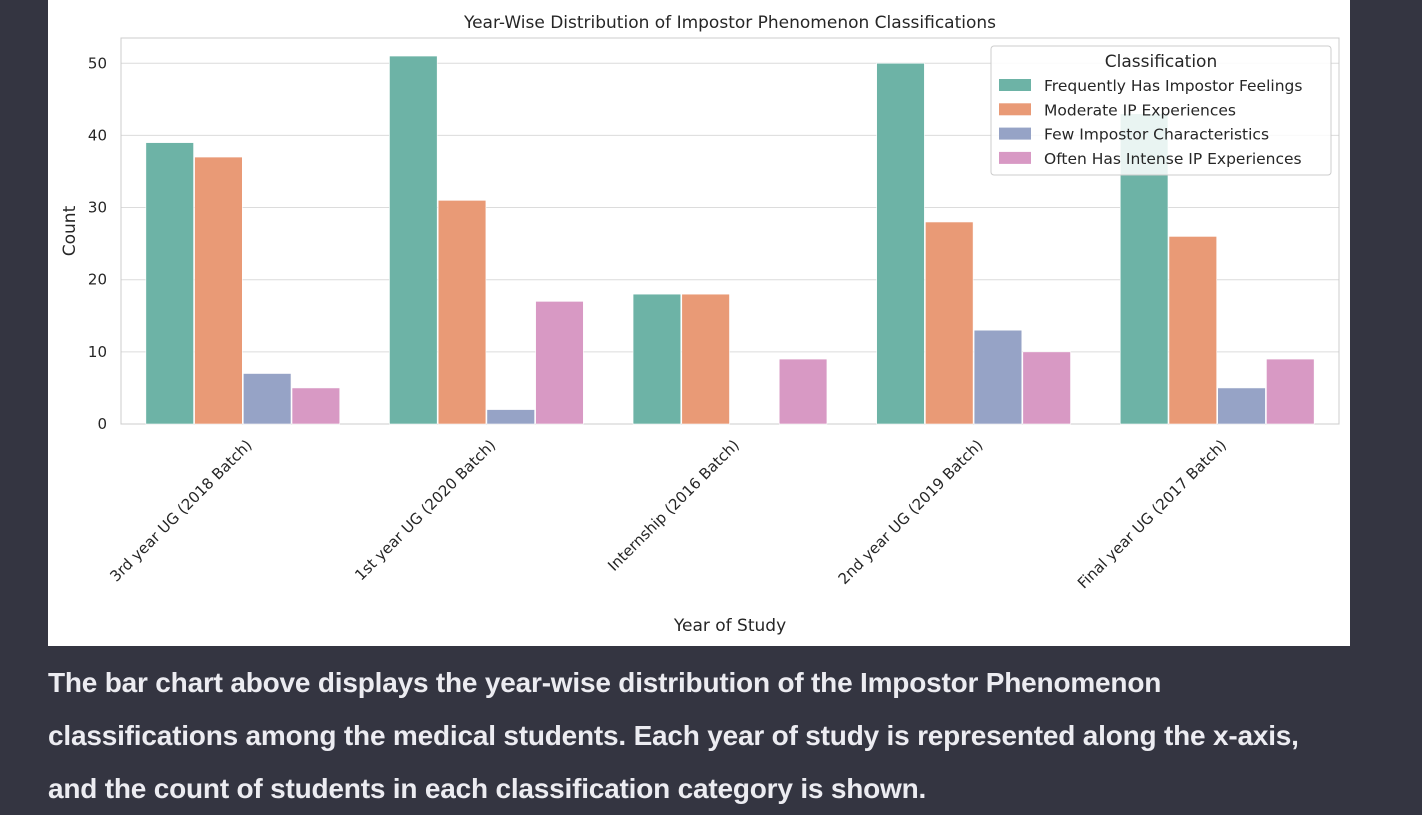 The height and width of the screenshot is (815, 1422). What do you see at coordinates (1161, 62) in the screenshot?
I see `legend-title: Classification` at bounding box center [1161, 62].